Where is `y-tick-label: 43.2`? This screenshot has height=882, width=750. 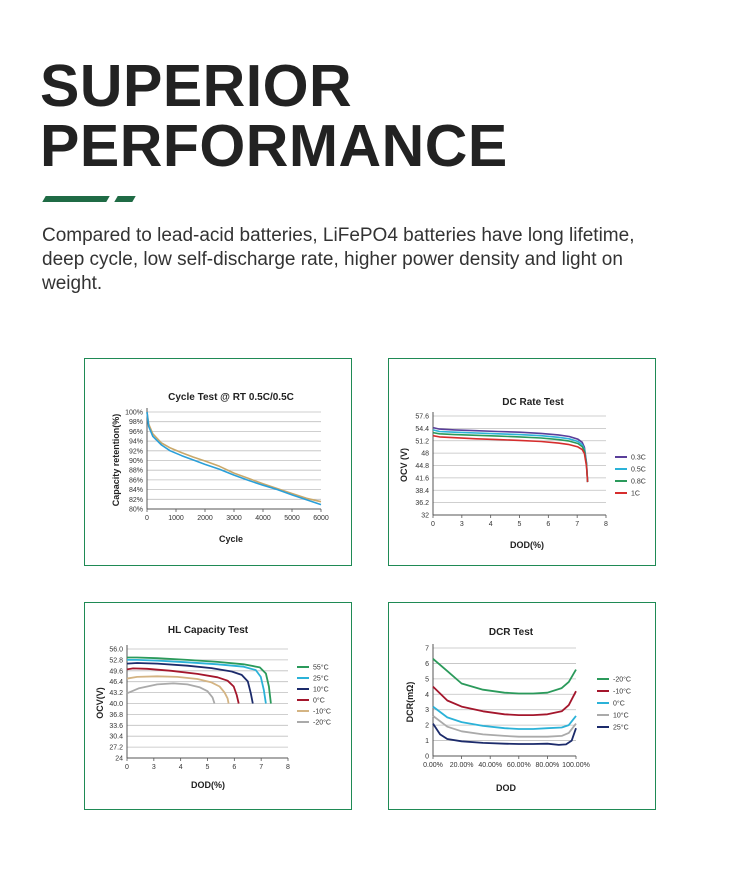
y-tick-label: 43.2 is located at coordinates (116, 693).